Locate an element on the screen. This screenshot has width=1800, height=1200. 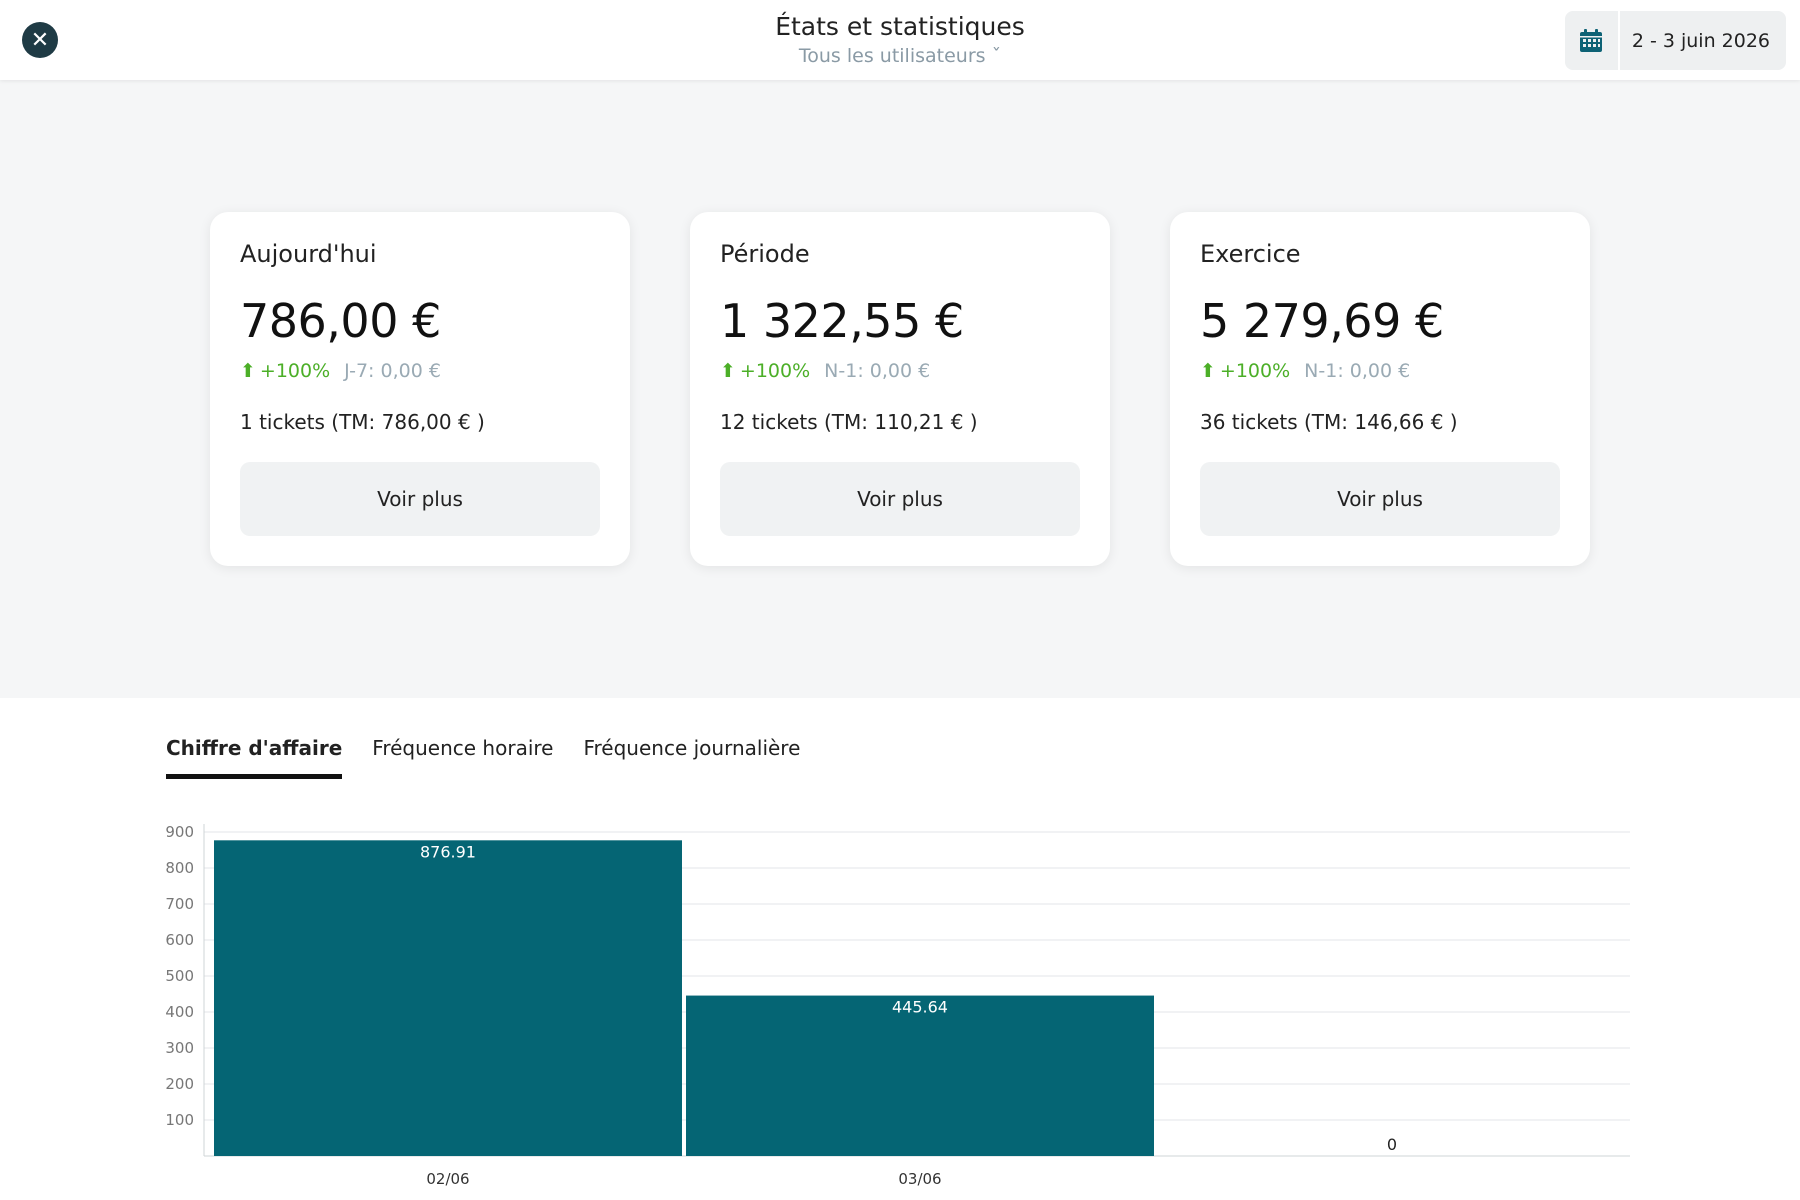
x-tick-label: 03/06 is located at coordinates (919, 1179).